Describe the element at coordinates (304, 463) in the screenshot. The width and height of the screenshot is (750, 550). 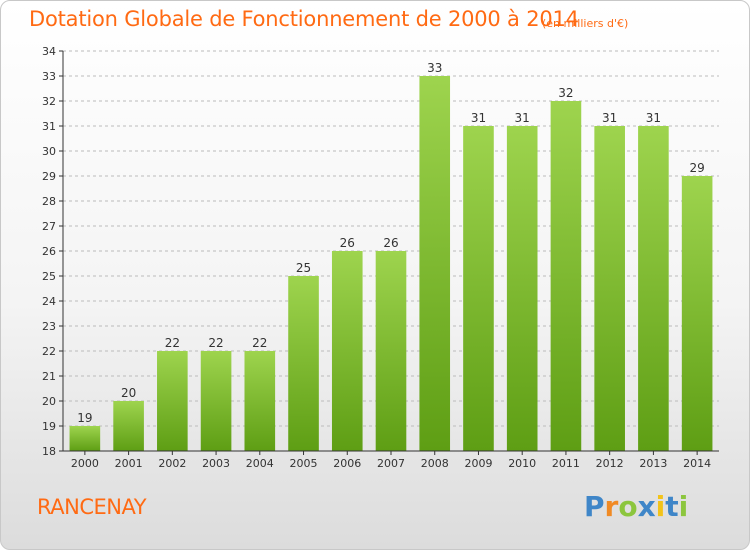
I see `x-tick-label-2005: 2005` at that location.